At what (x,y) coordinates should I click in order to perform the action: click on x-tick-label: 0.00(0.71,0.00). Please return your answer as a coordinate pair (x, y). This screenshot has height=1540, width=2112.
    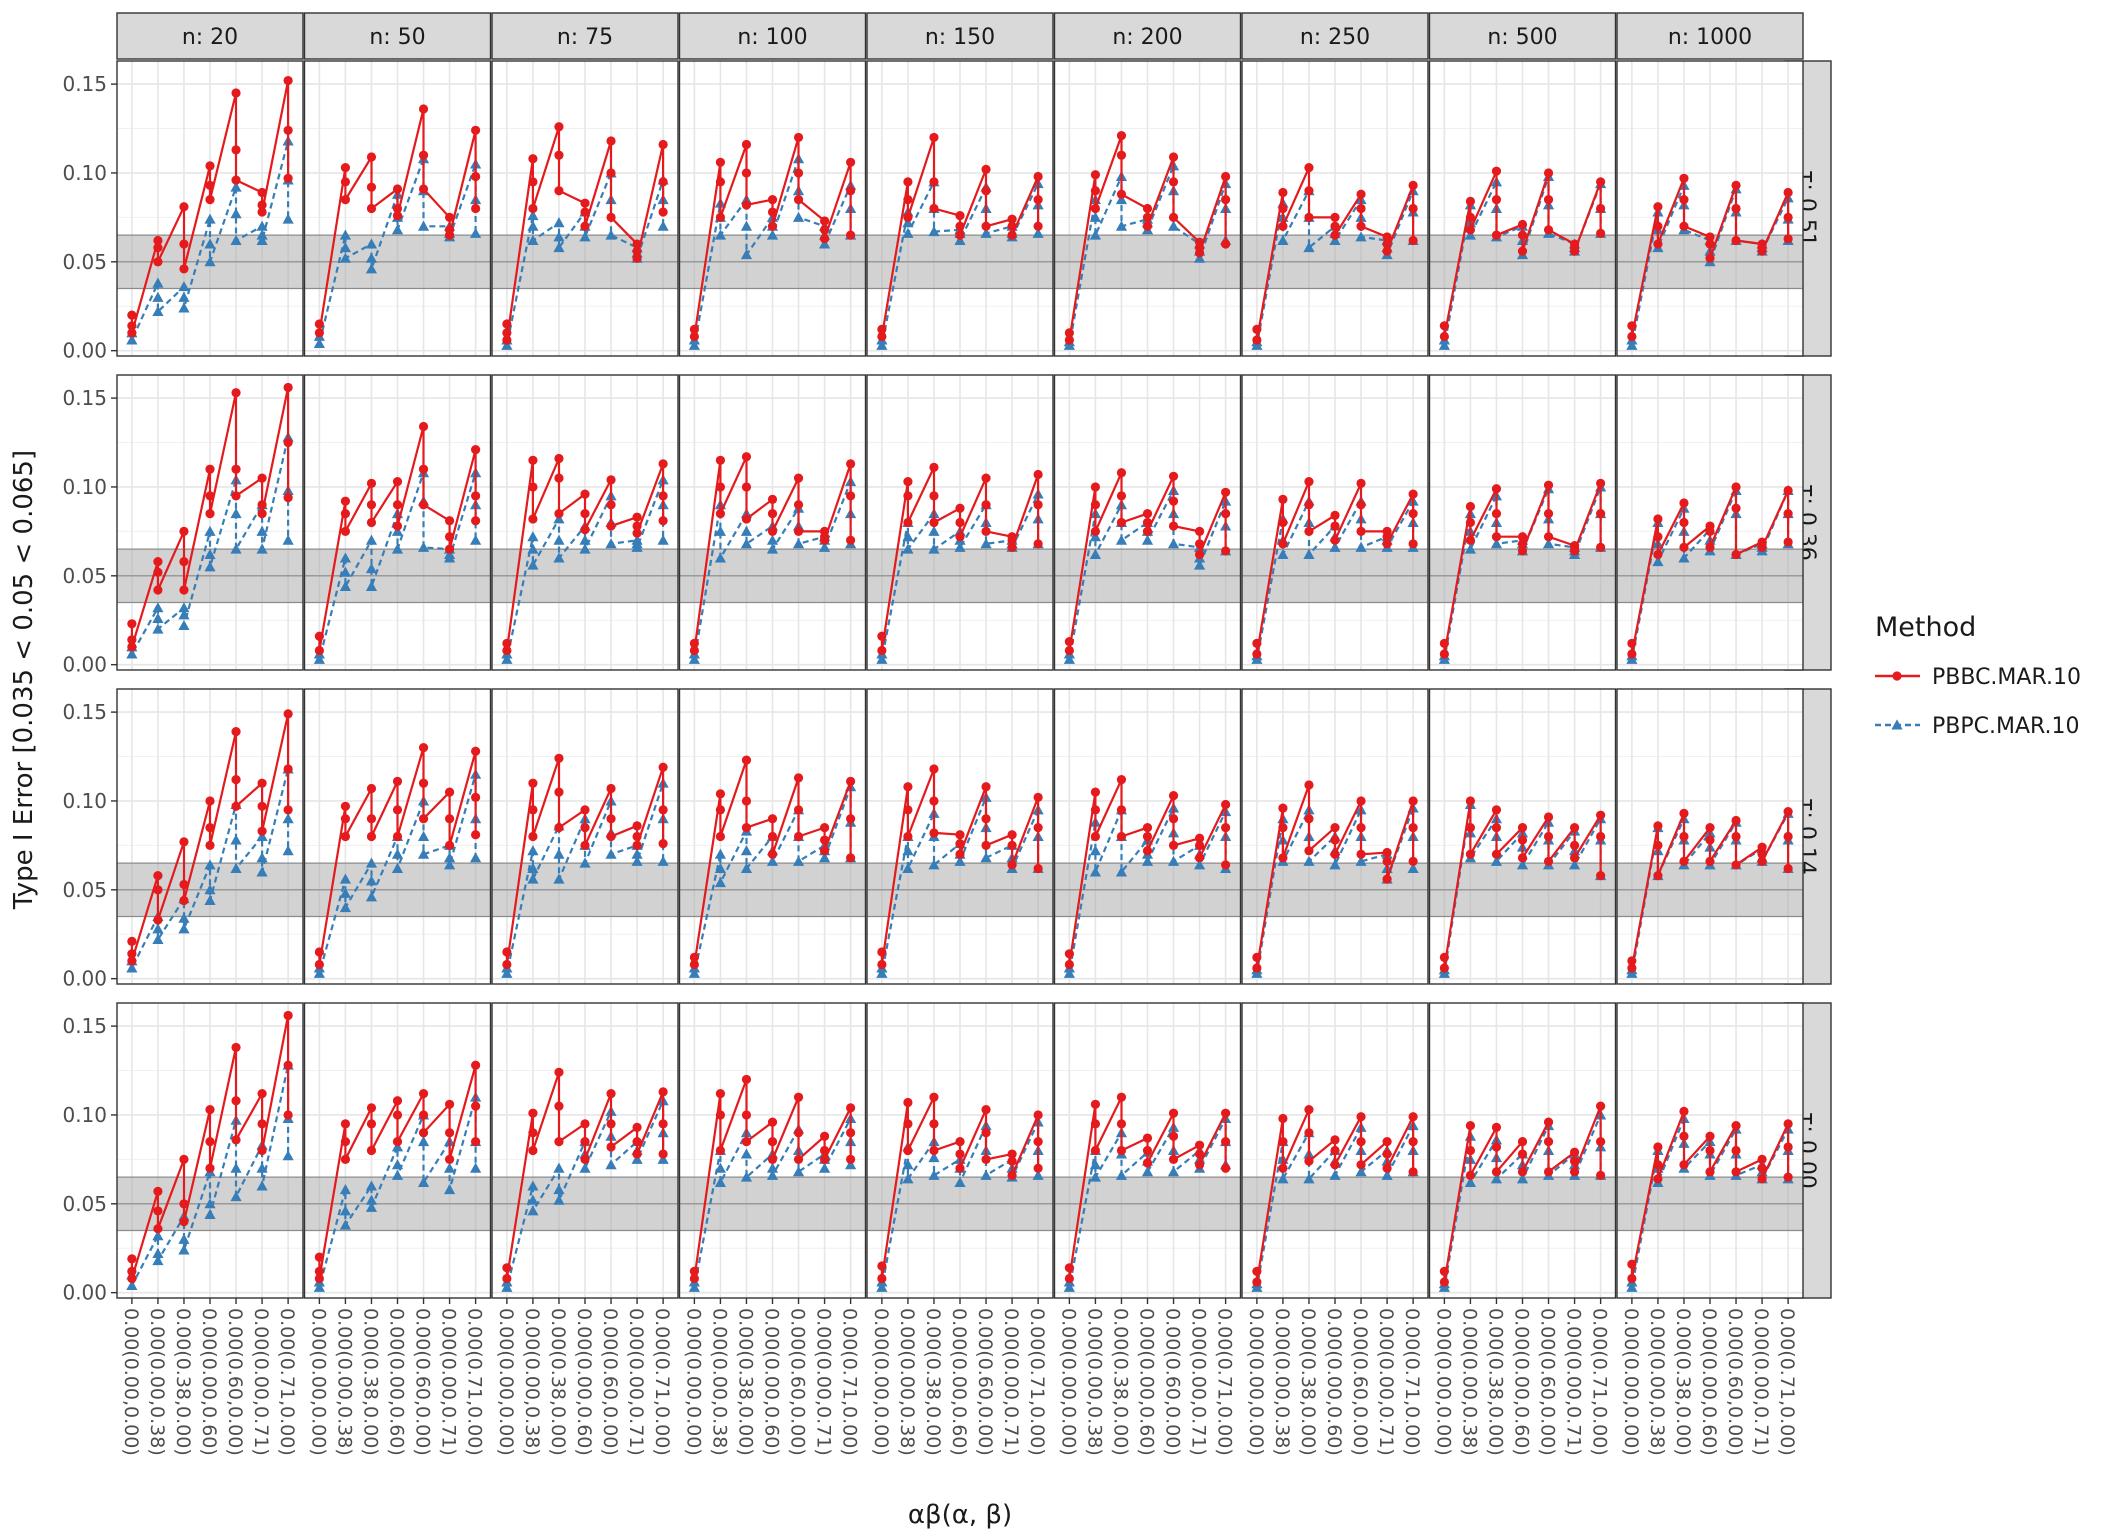
    Looking at the image, I should click on (662, 1382).